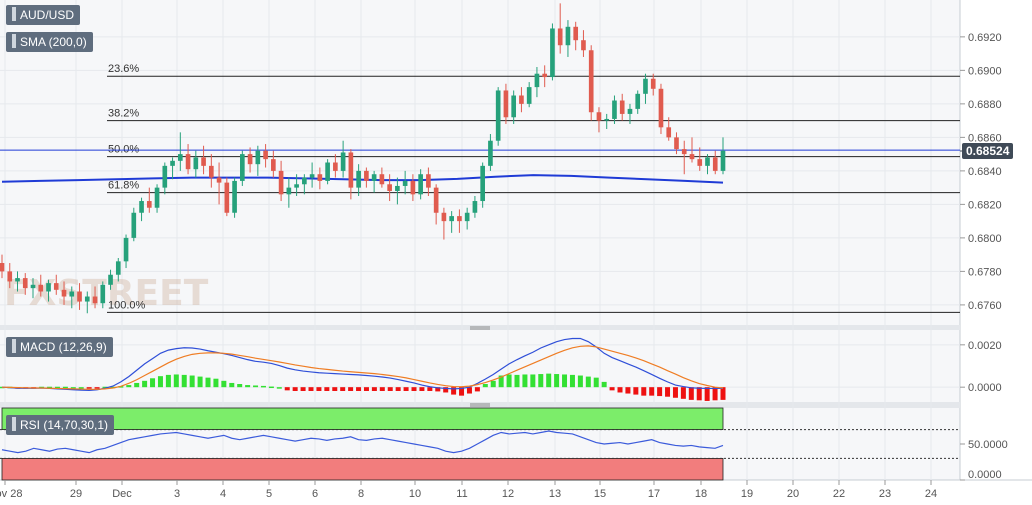 This screenshot has height=505, width=1032. What do you see at coordinates (985, 138) in the screenshot?
I see `y-tick-label: 0.6860` at bounding box center [985, 138].